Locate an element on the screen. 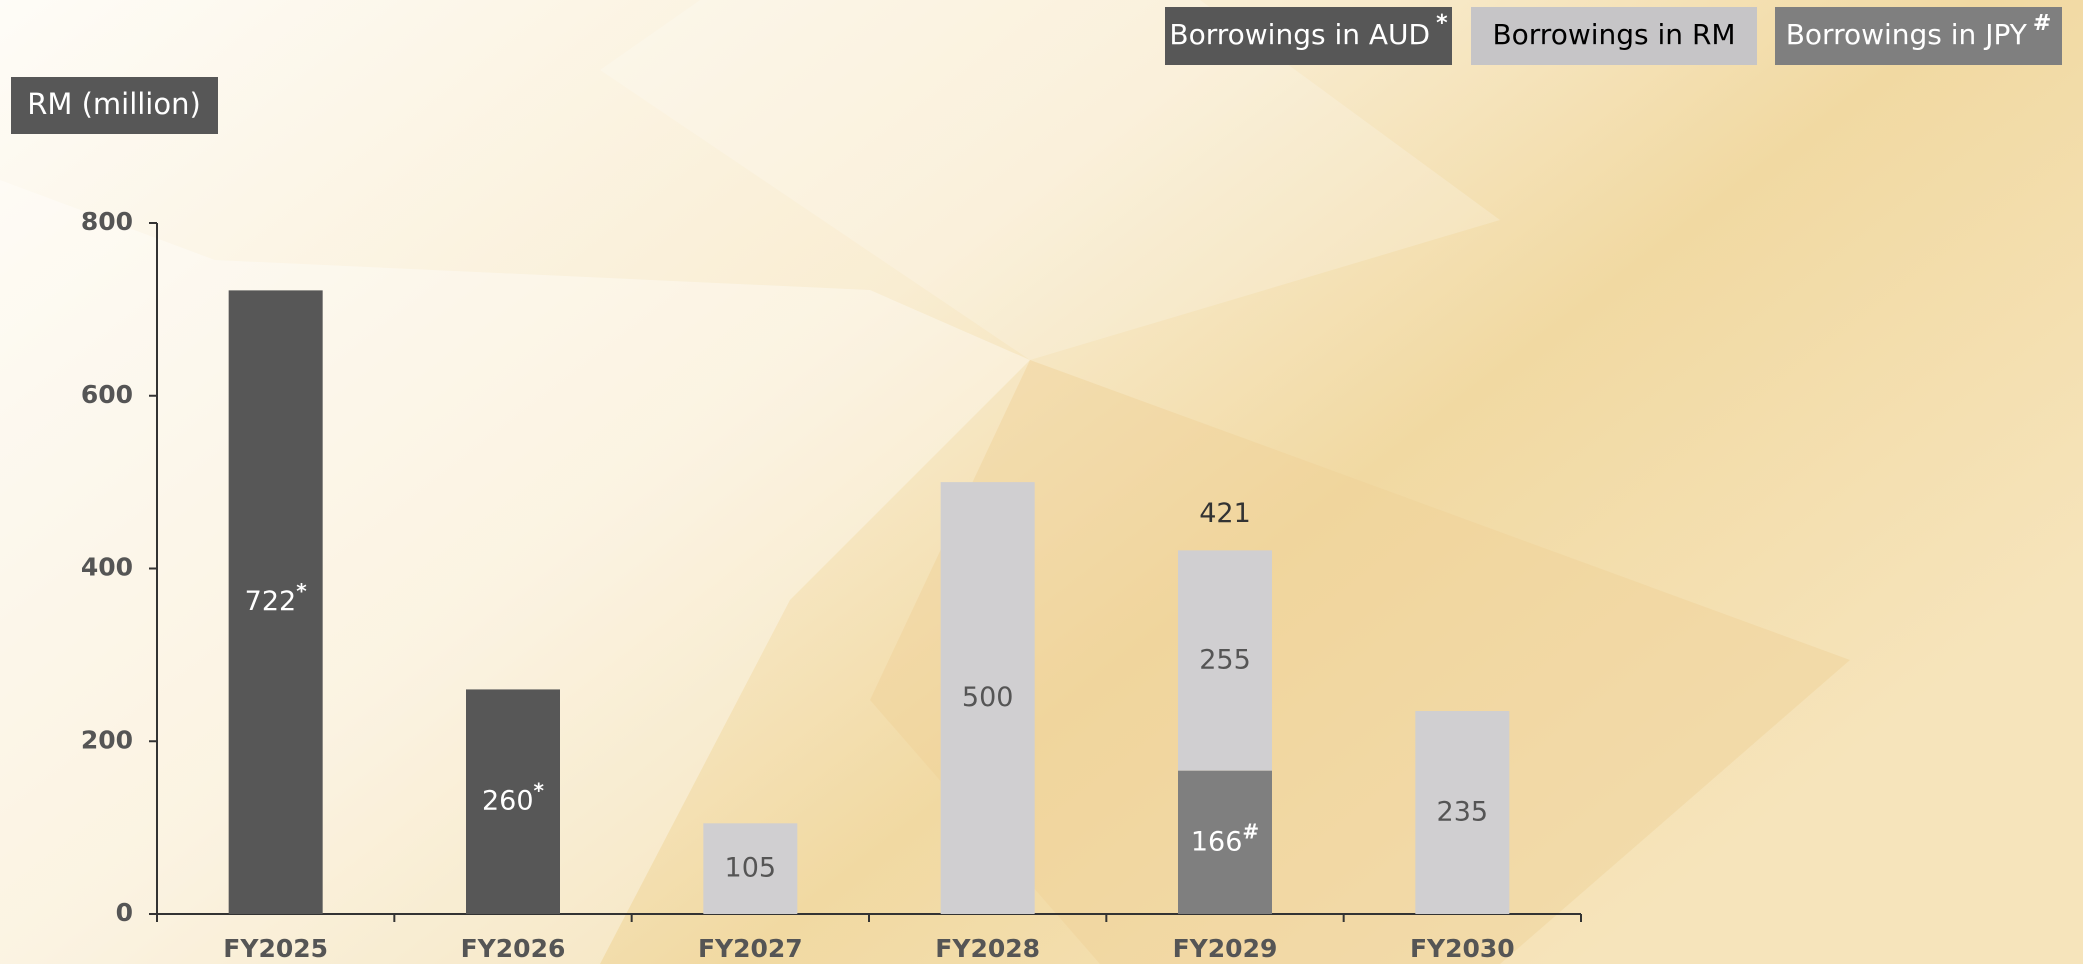 The height and width of the screenshot is (964, 2083). data-label-value: 722 is located at coordinates (271, 601).